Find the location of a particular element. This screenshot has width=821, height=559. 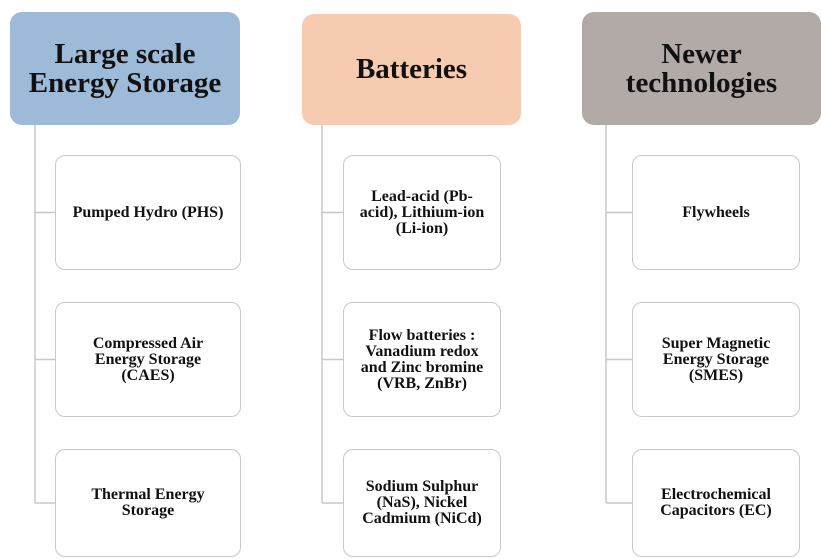

item-box: Thermal Energy Storage is located at coordinates (148, 503).